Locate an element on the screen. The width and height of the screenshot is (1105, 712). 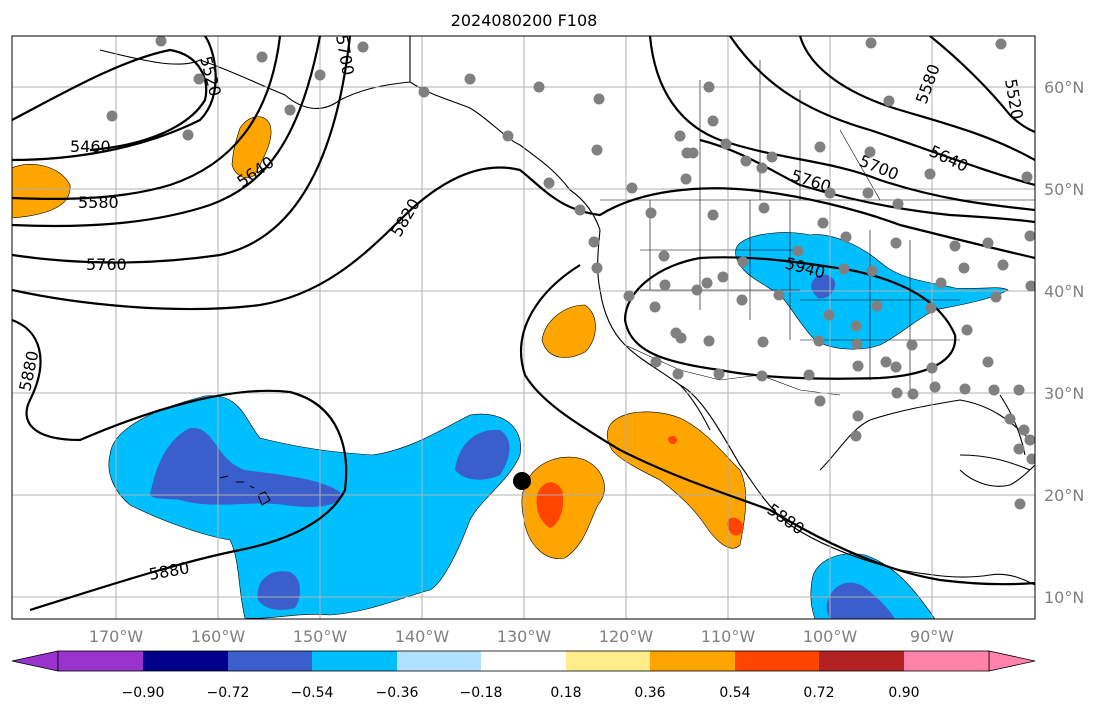
positive-anomaly-core-mexico is located at coordinates (735, 526).